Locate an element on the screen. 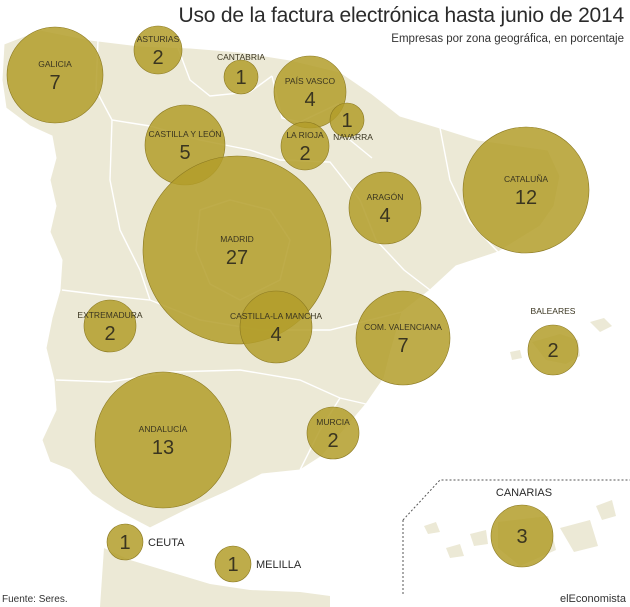 The width and height of the screenshot is (630, 607). region-name-melilla: MELILLA is located at coordinates (279, 565).